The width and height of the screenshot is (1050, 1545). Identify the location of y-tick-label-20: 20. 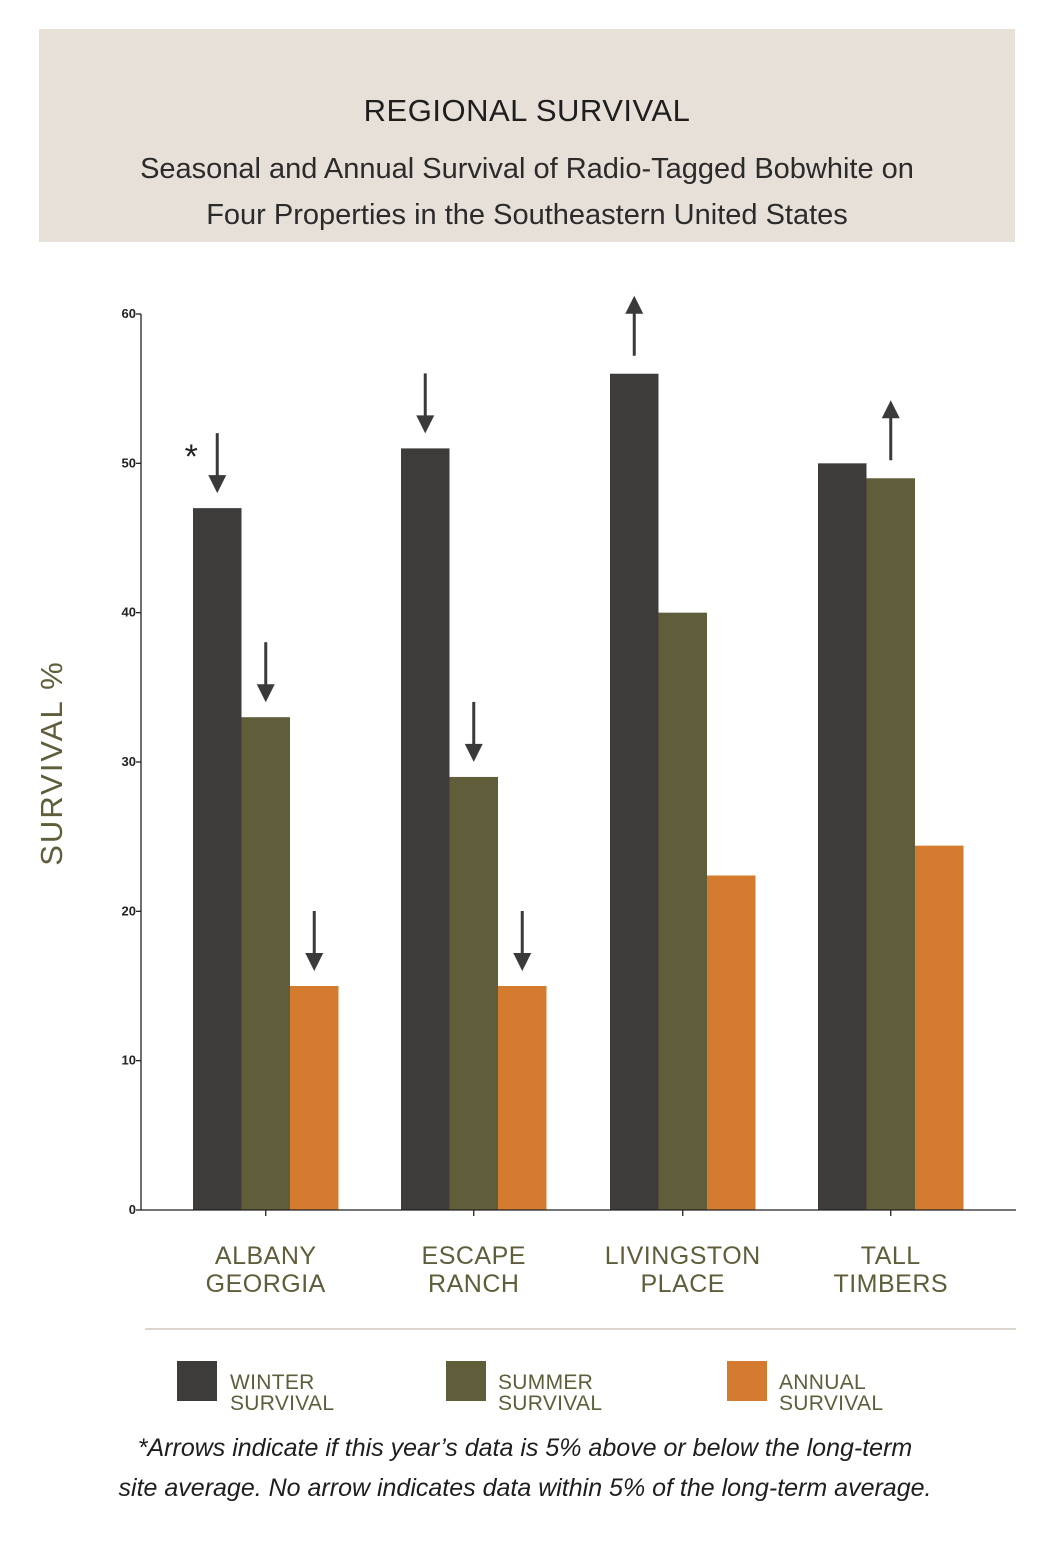
(129, 910).